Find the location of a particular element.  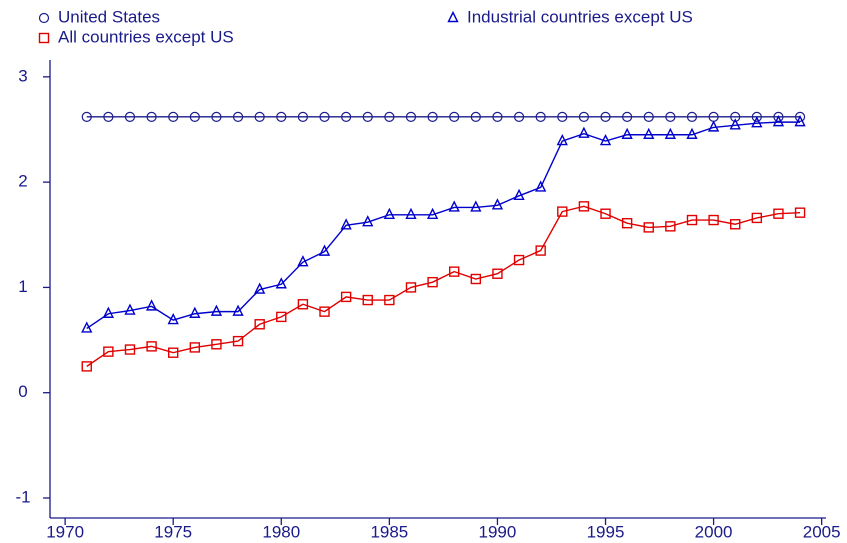

legend-label: United States is located at coordinates (109, 16).